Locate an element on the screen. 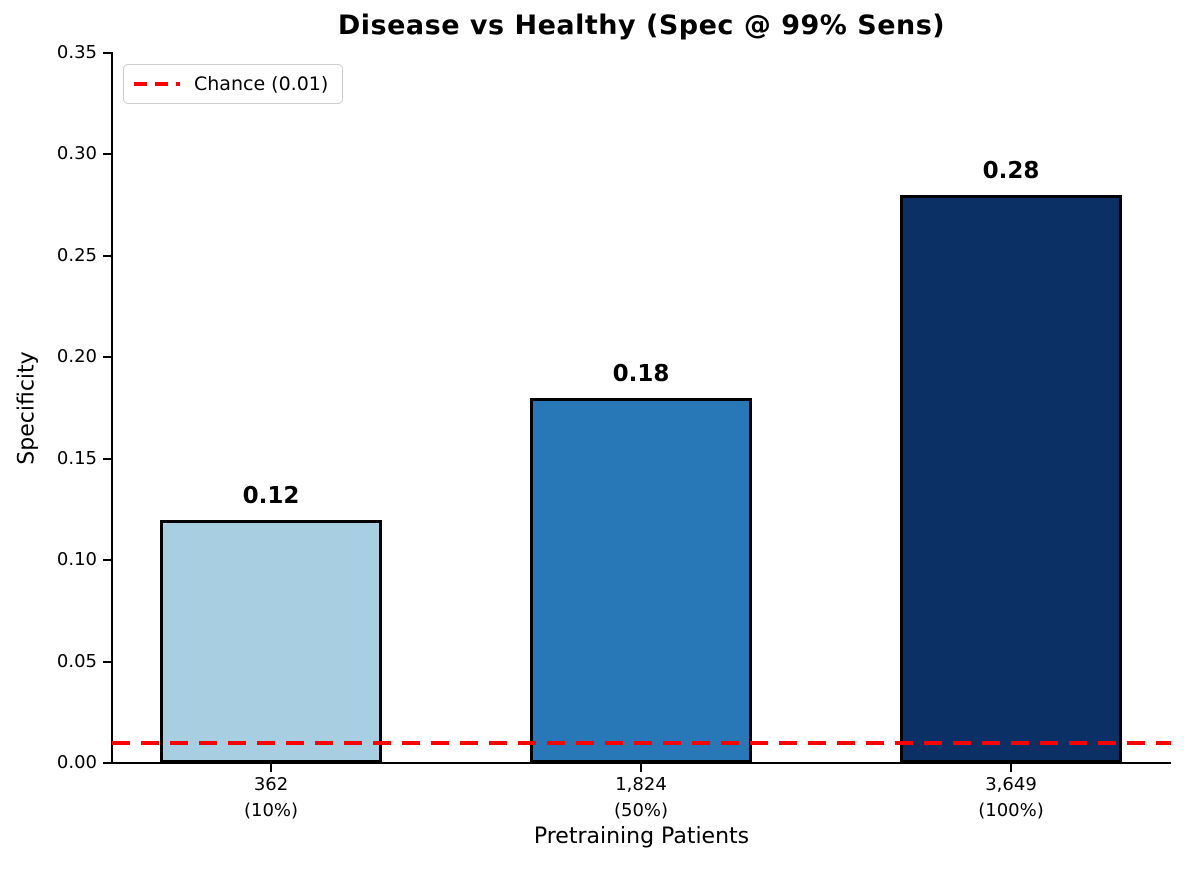  bar-value-label: 0.12 is located at coordinates (271, 495).